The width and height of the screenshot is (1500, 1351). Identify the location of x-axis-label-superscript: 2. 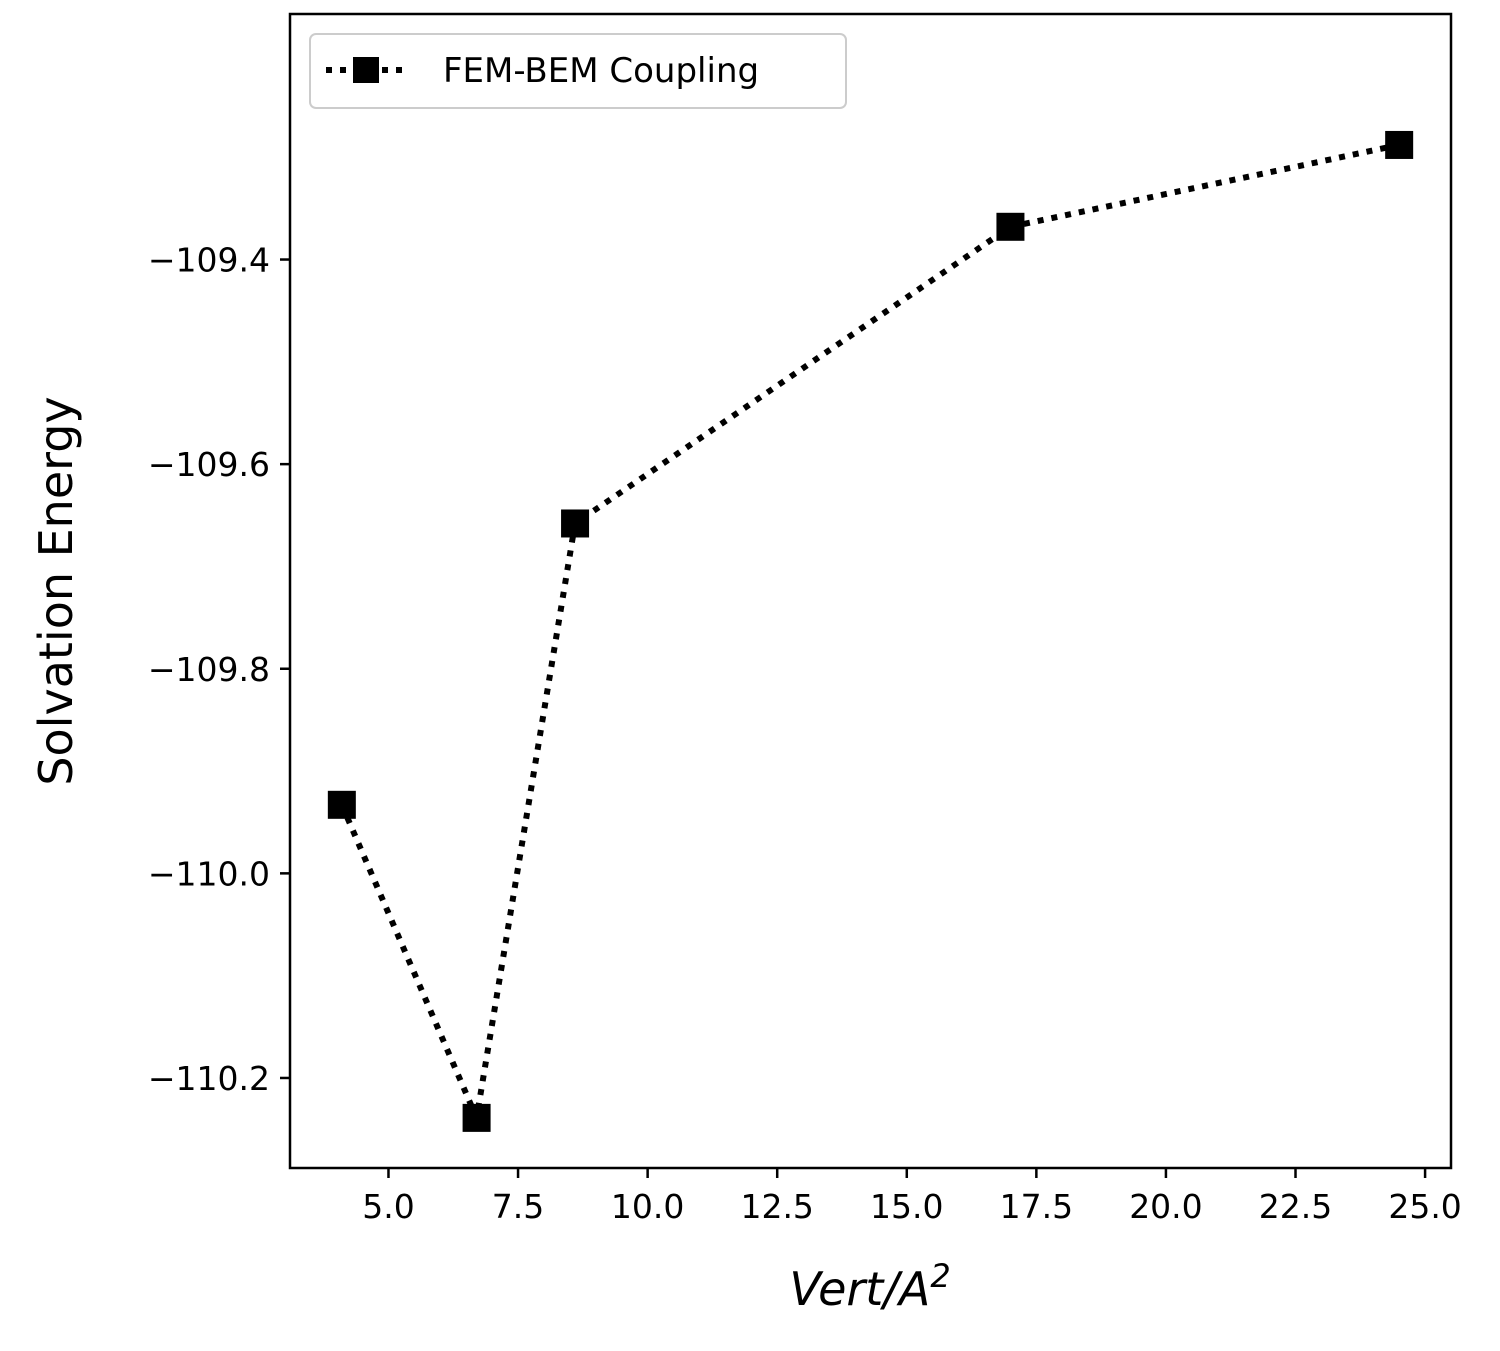
(940, 1276).